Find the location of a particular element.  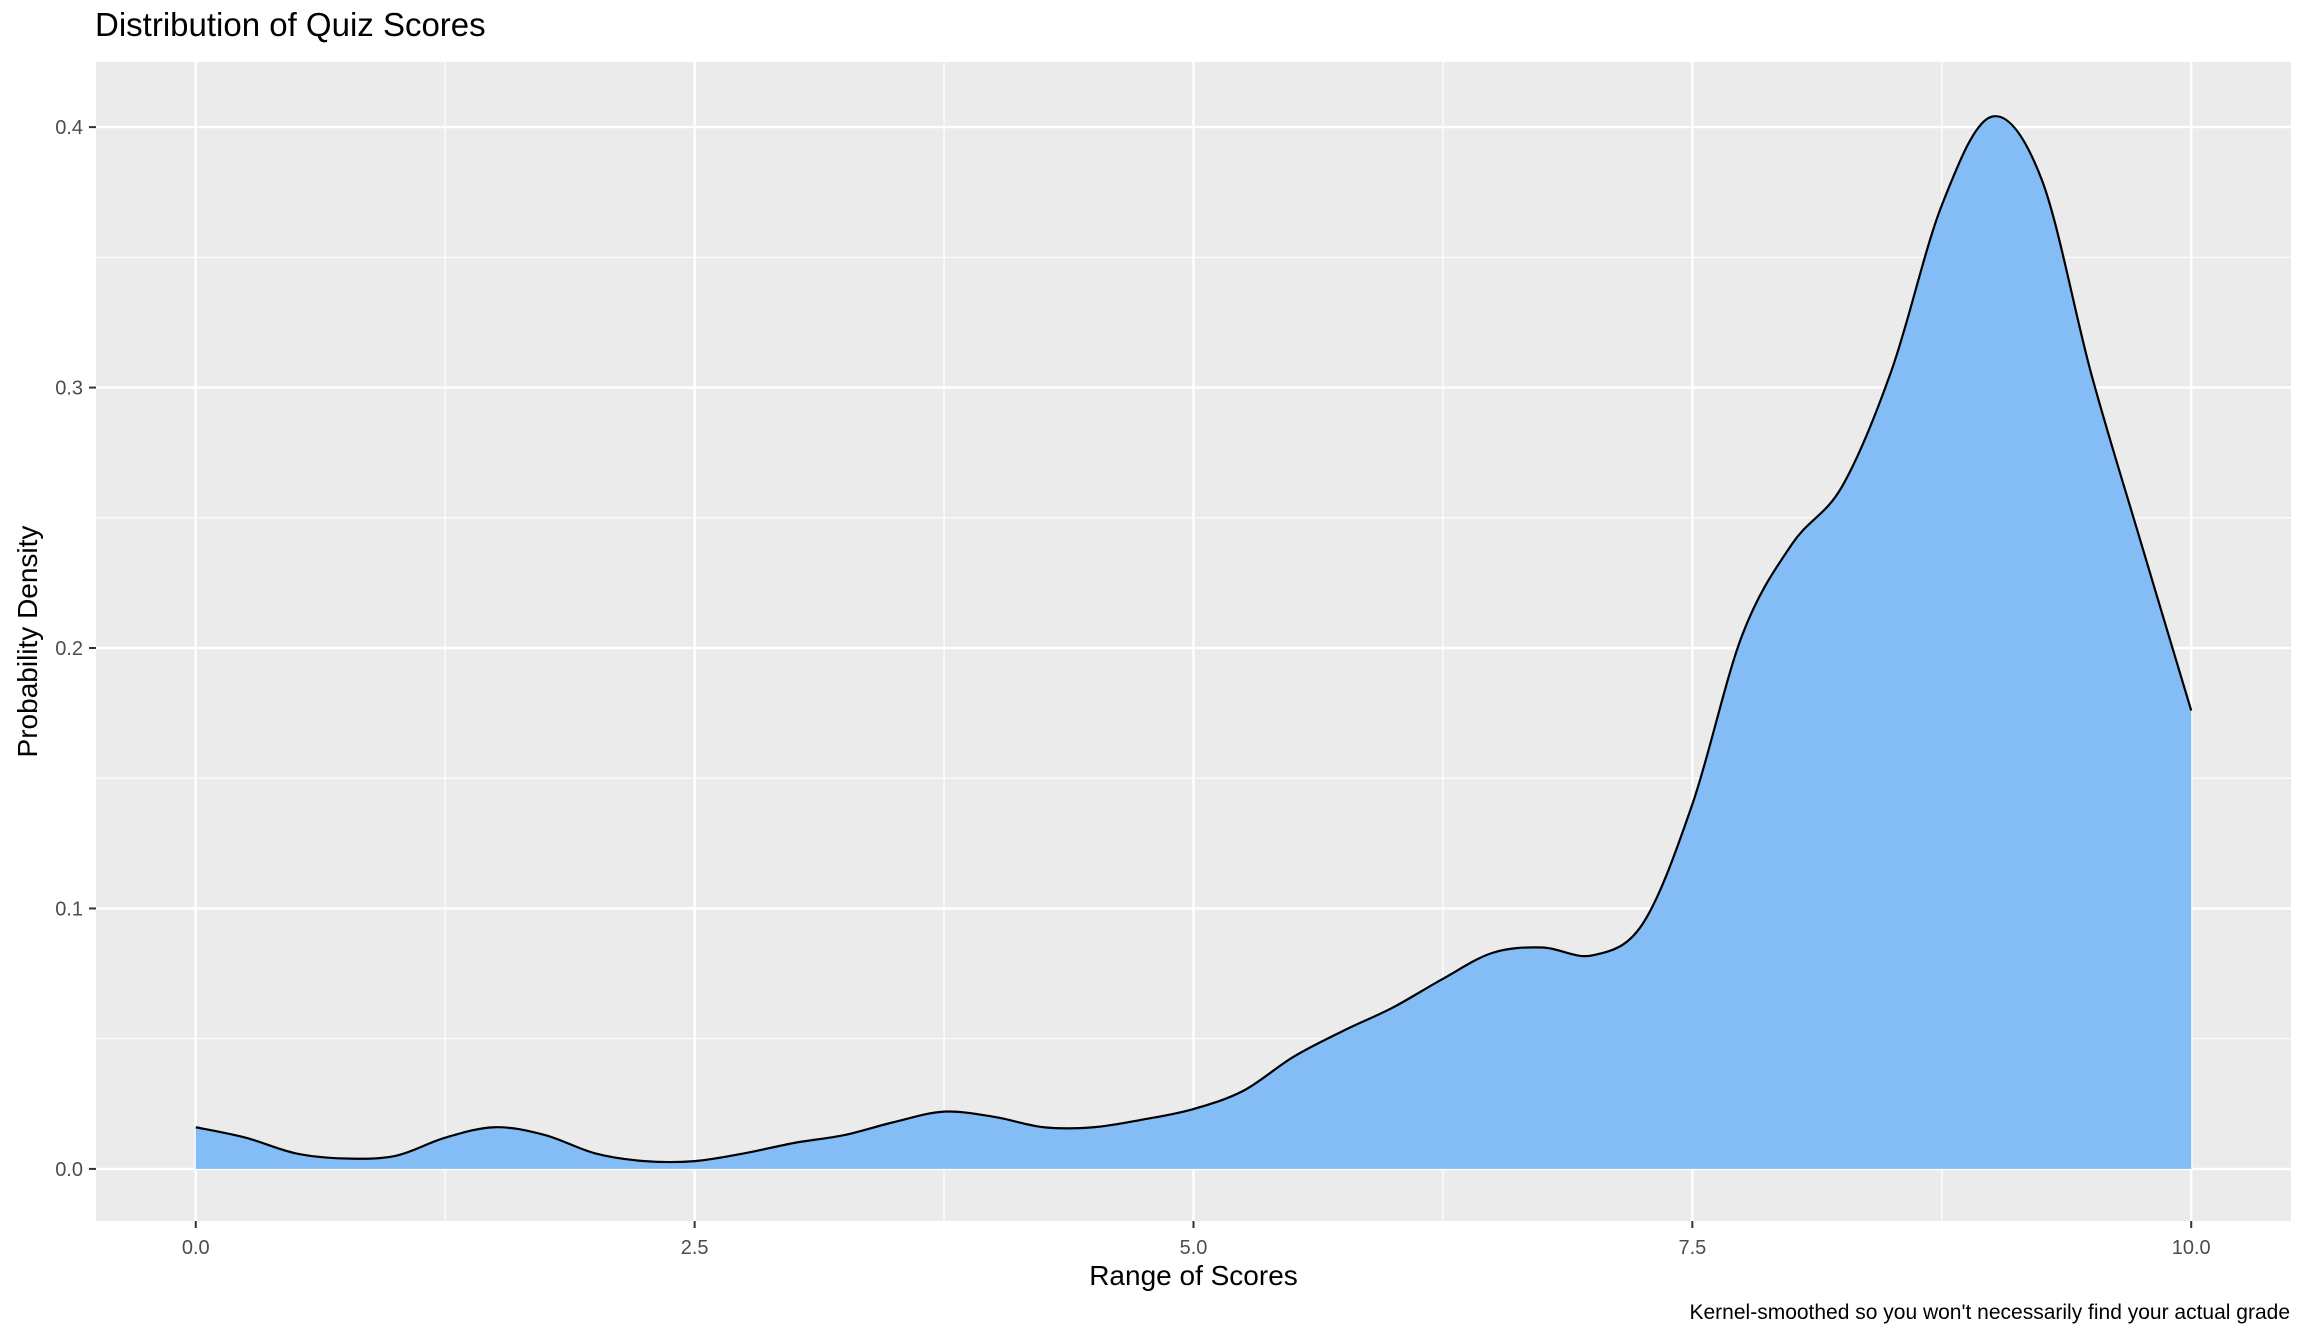

x-axis: 0.0 2.5 5.0 7.5 10.0 is located at coordinates (1196, 1240).